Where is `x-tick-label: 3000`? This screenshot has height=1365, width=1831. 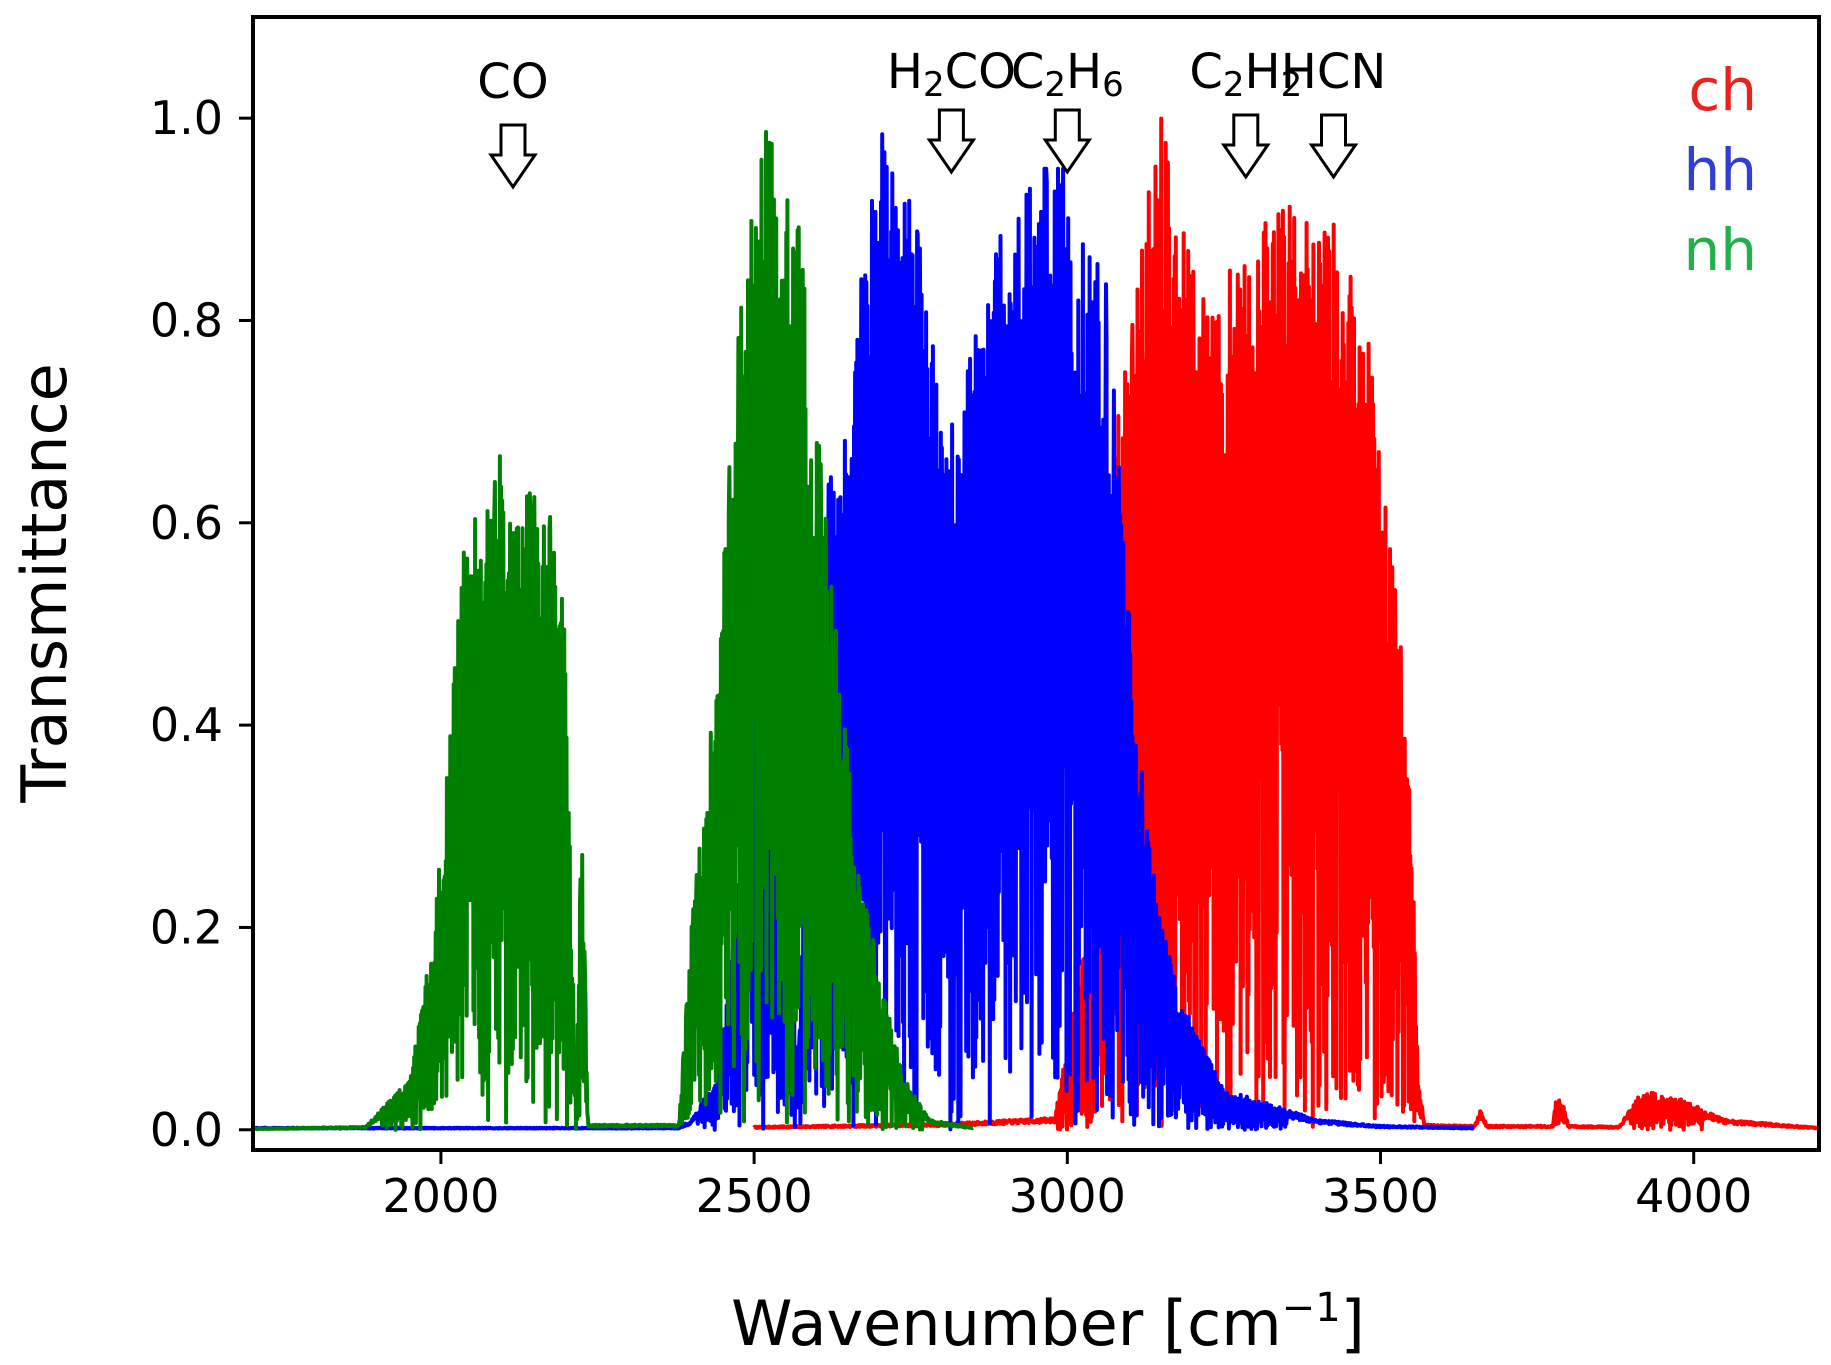 x-tick-label: 3000 is located at coordinates (1067, 1196).